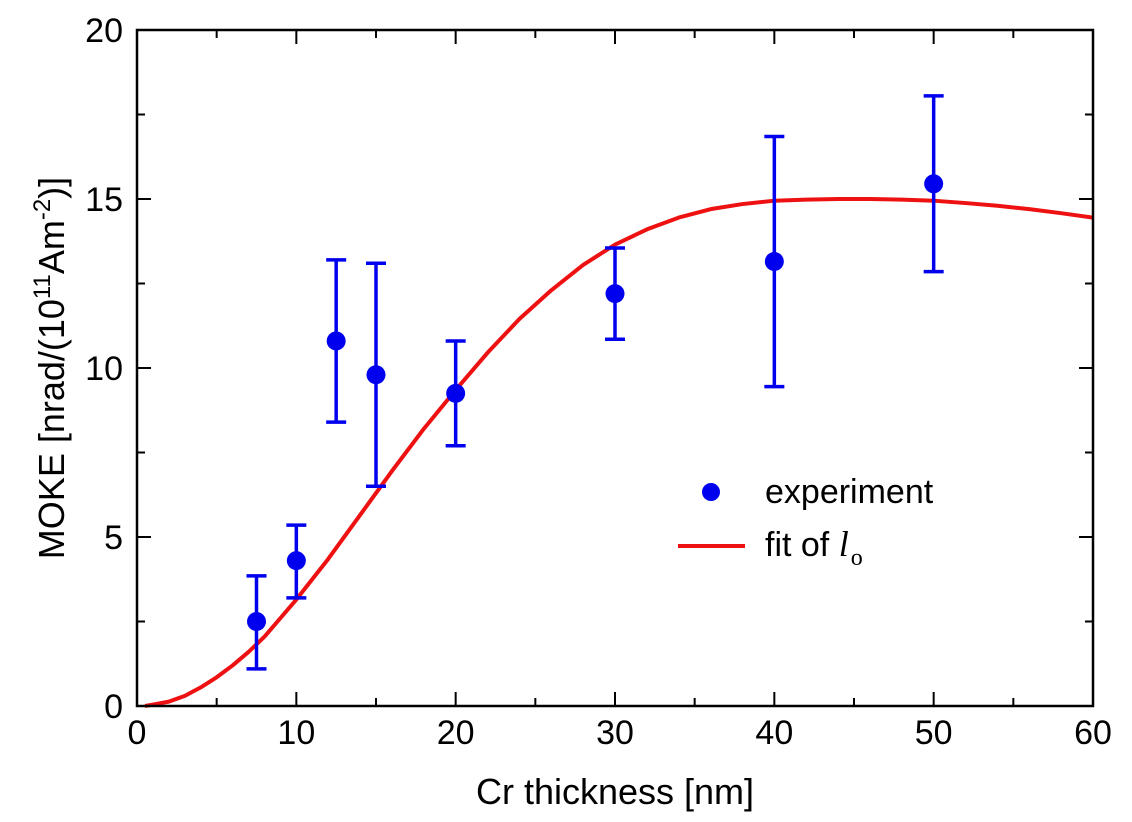  Describe the element at coordinates (615, 733) in the screenshot. I see `x-tick-label: 30` at that location.